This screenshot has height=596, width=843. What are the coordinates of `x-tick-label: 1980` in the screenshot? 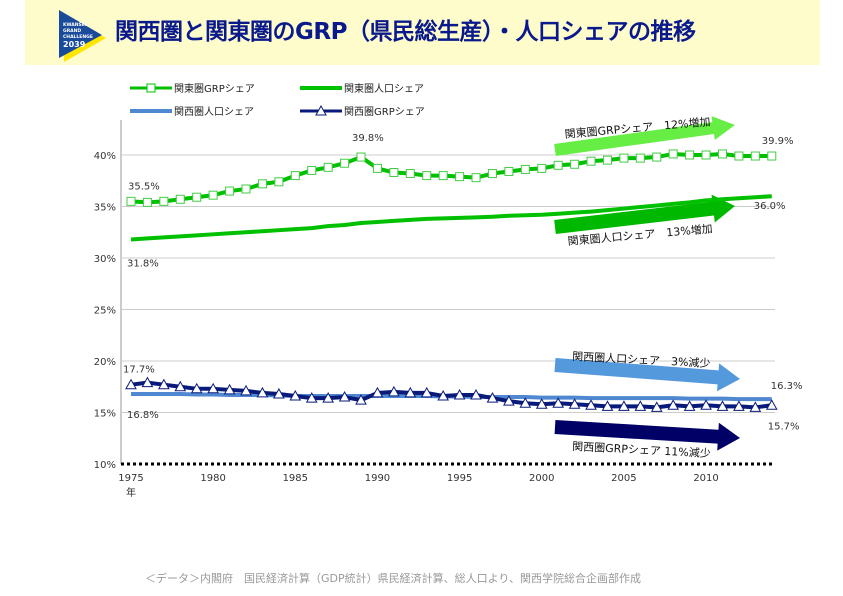 It's located at (212, 478).